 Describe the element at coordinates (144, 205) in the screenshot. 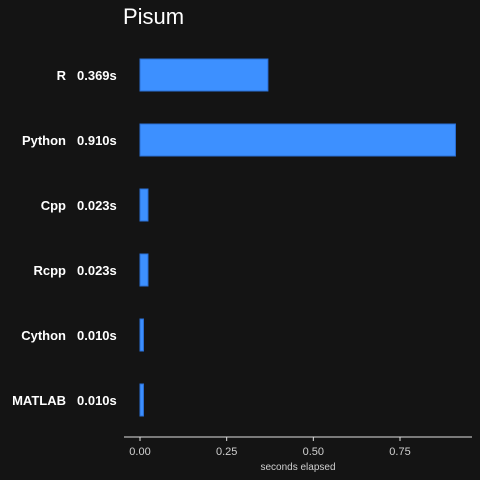

I see `bar-cpp` at that location.